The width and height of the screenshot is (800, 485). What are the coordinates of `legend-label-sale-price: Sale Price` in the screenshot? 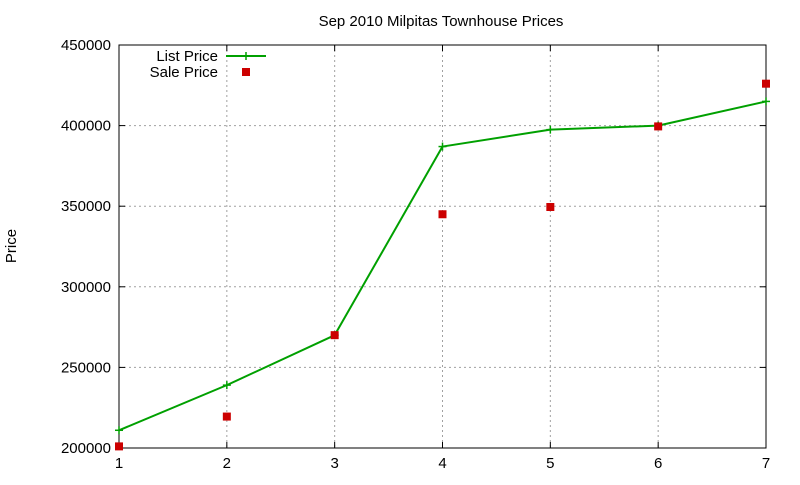 It's located at (184, 72).